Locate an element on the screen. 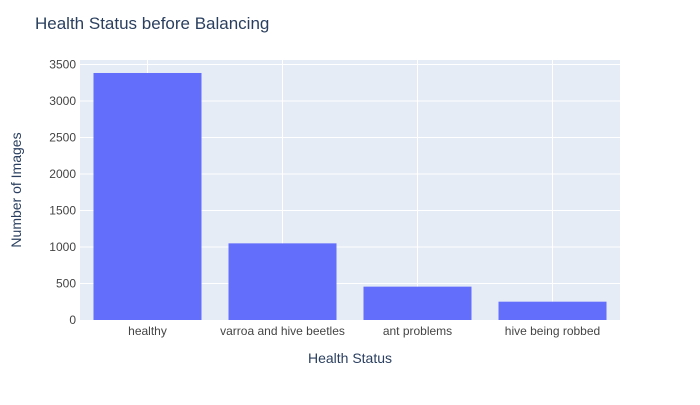 The width and height of the screenshot is (700, 405). bar-ant-problems is located at coordinates (417, 303).